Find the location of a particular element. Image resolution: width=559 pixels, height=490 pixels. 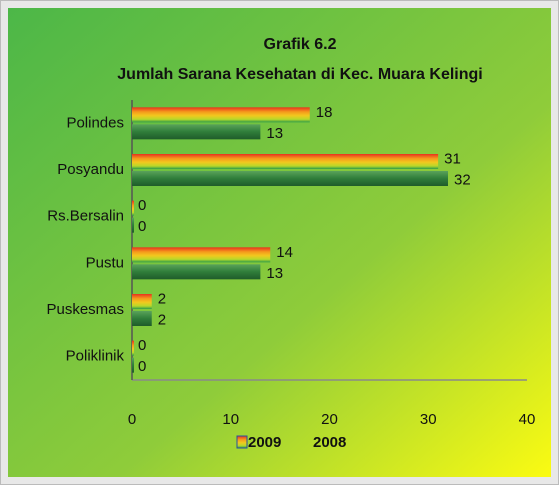

value-label: 32 is located at coordinates (462, 179).